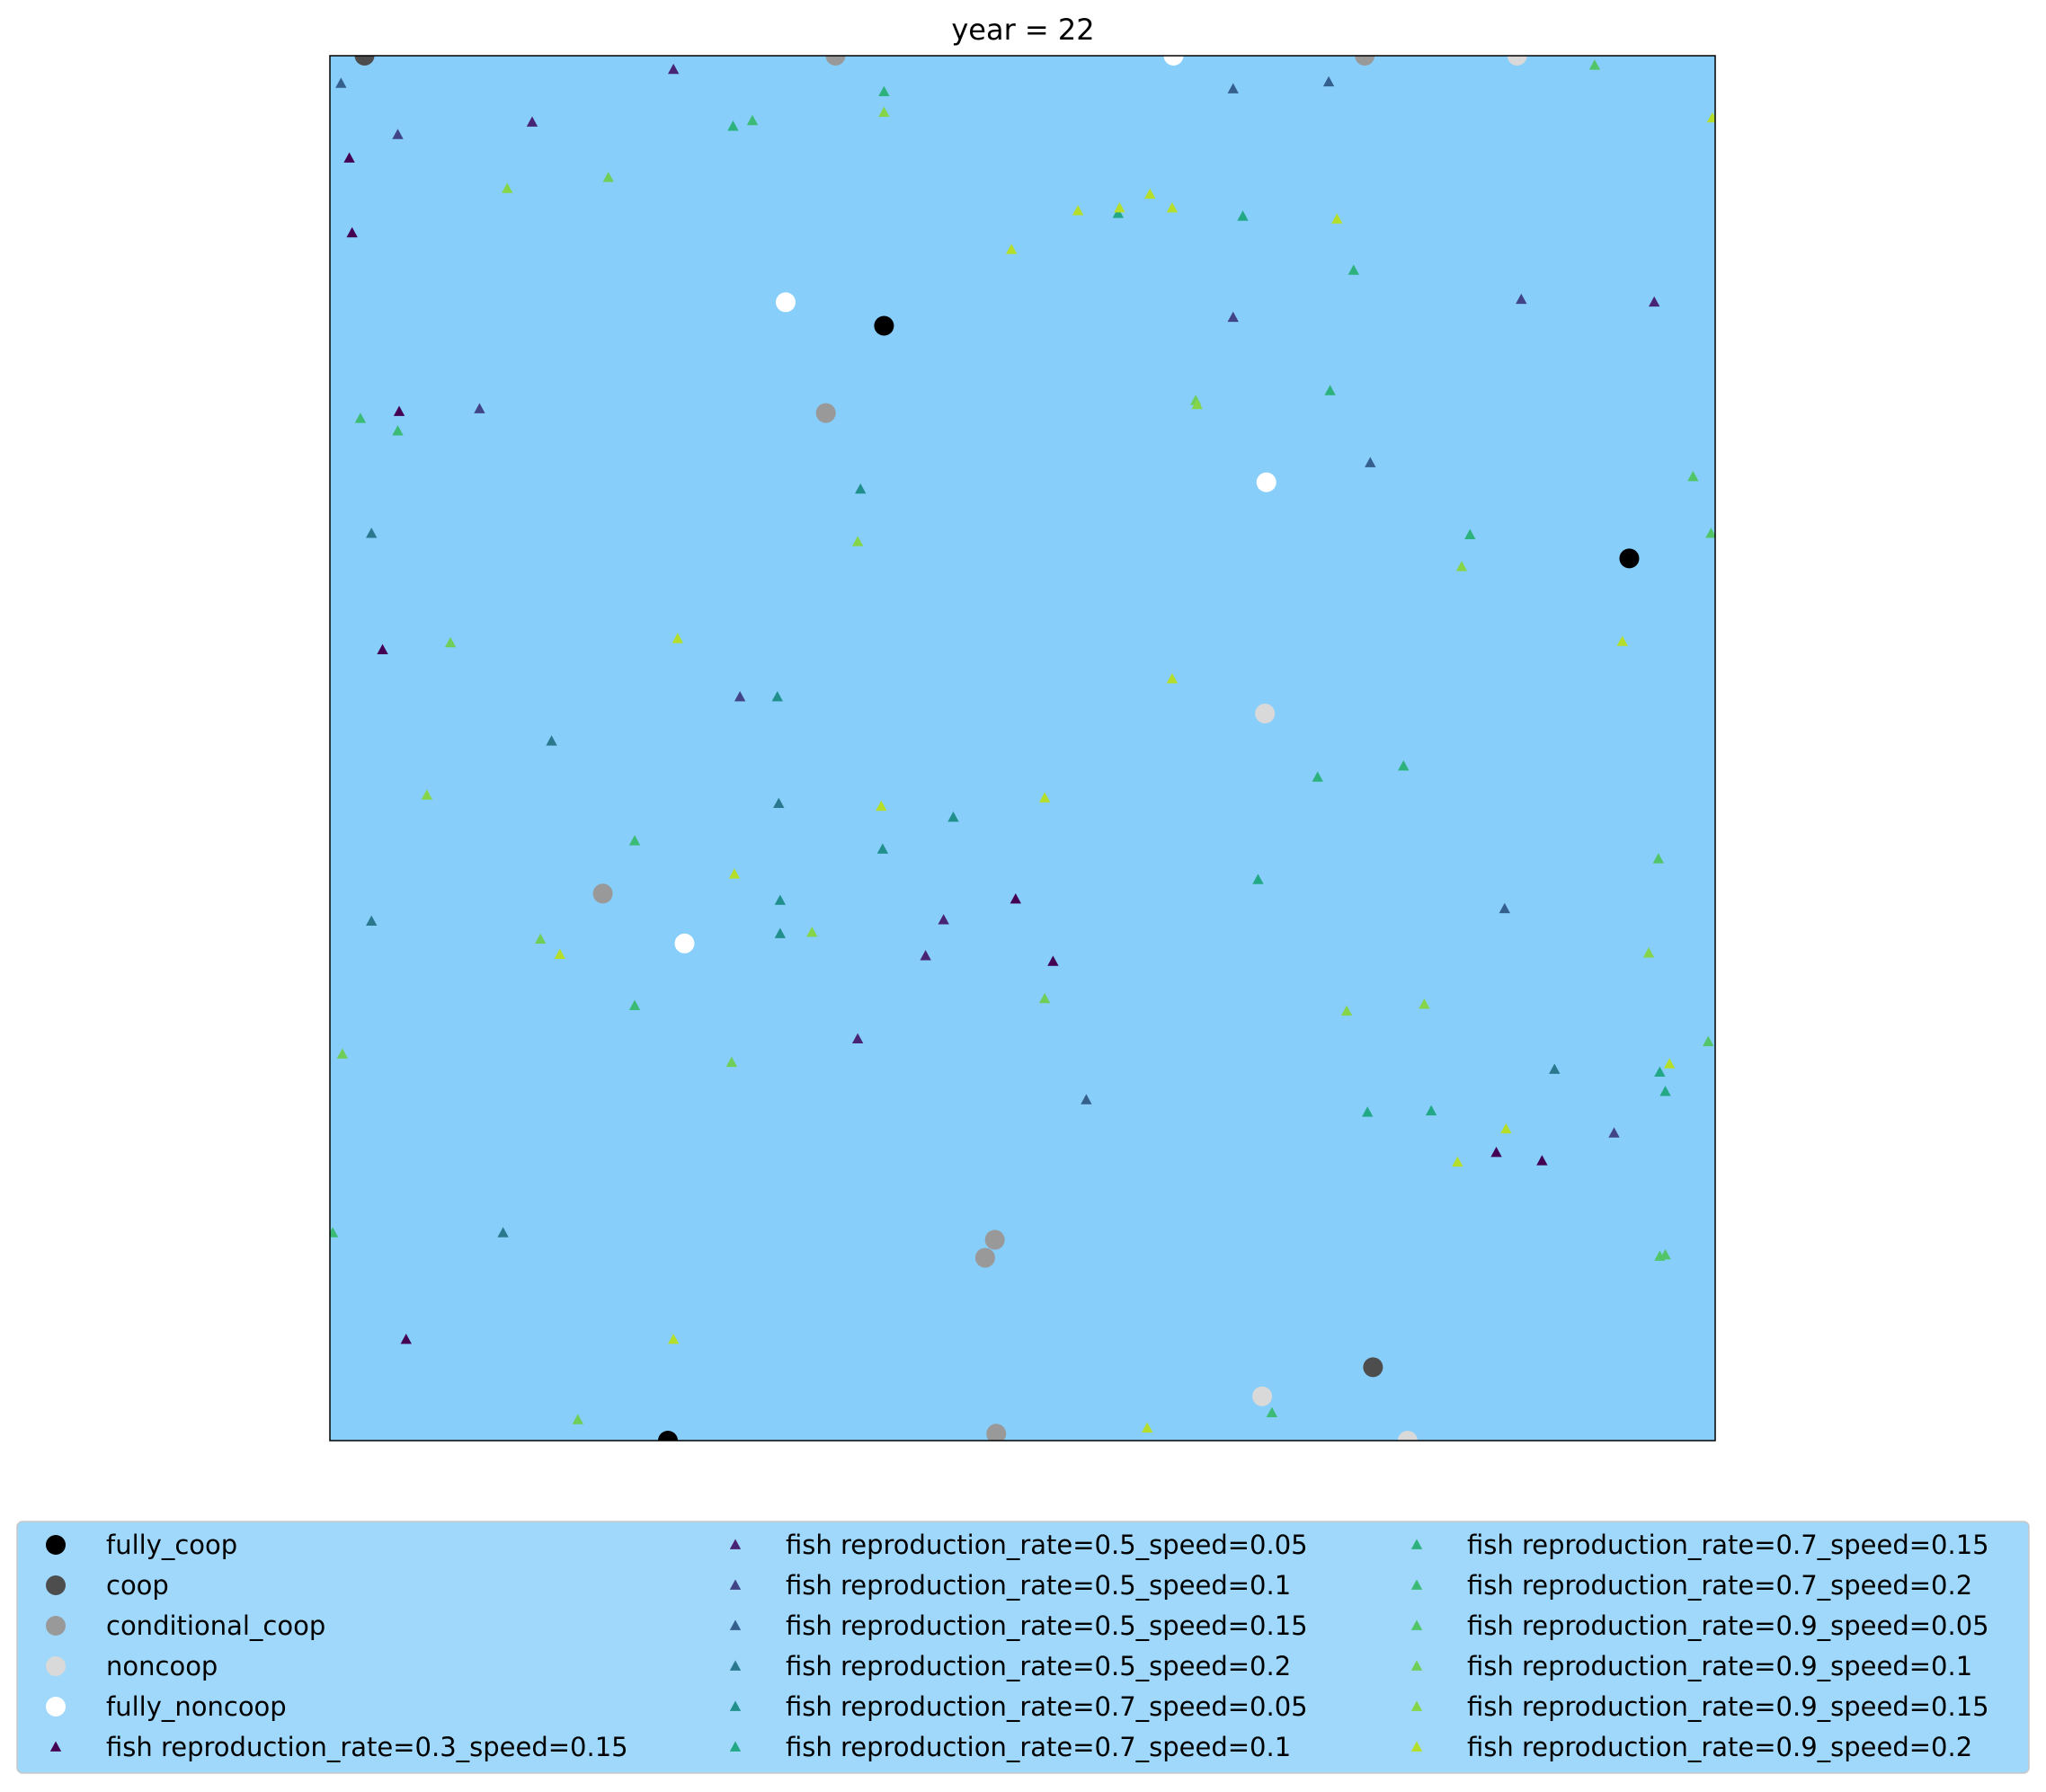  Describe the element at coordinates (171, 1545) in the screenshot. I see `legend-label-fully-coop: fully_coop` at that location.